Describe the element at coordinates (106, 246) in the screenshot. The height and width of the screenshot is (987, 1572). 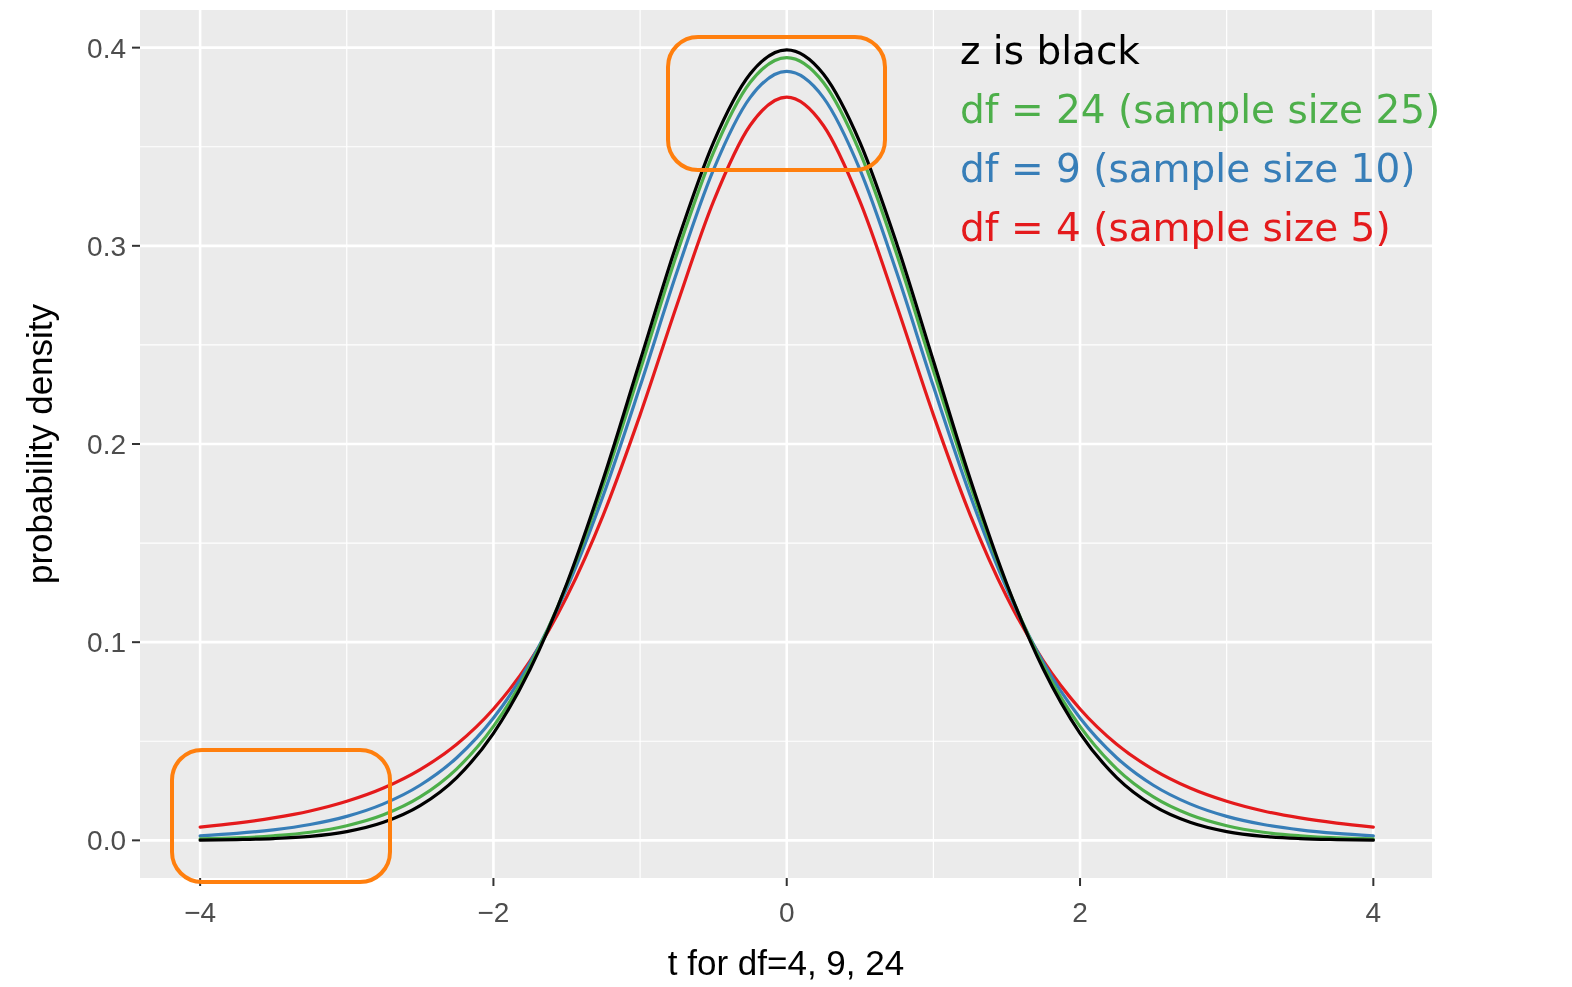
I see `y-tick-label: 0.3` at that location.